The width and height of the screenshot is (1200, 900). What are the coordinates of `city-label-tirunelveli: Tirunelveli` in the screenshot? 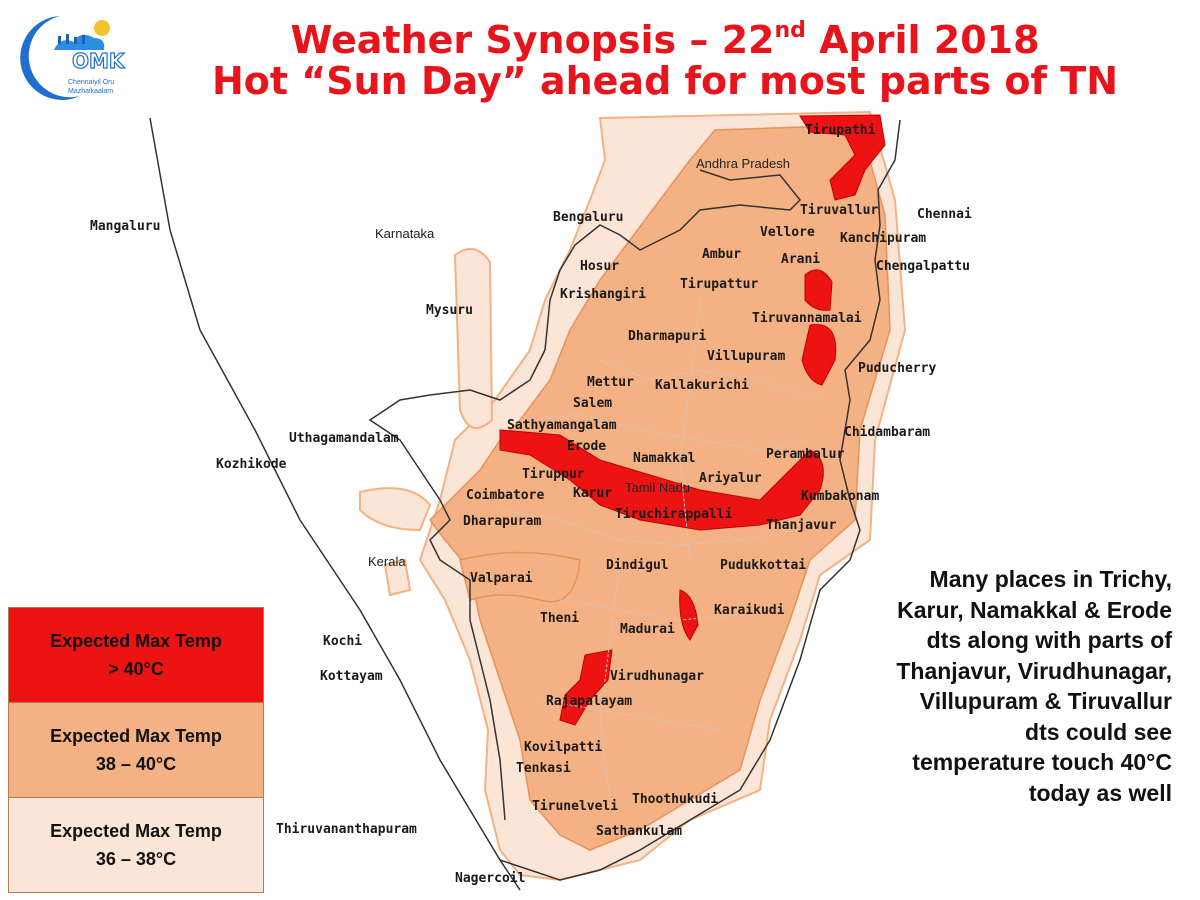 It's located at (575, 806).